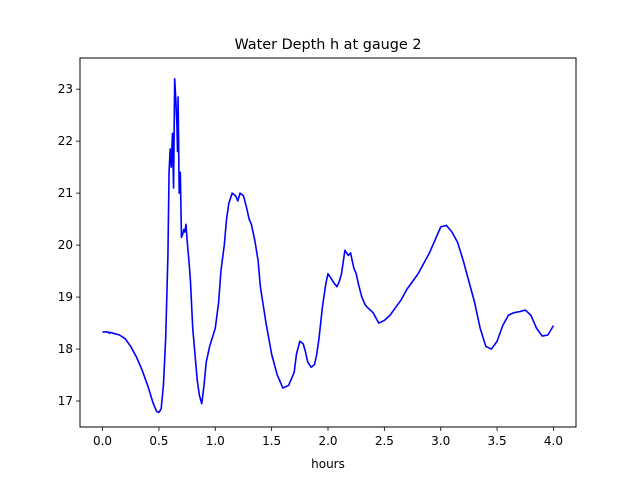 The image size is (640, 480). Describe the element at coordinates (440, 441) in the screenshot. I see `x-tick-label: 3.0` at that location.